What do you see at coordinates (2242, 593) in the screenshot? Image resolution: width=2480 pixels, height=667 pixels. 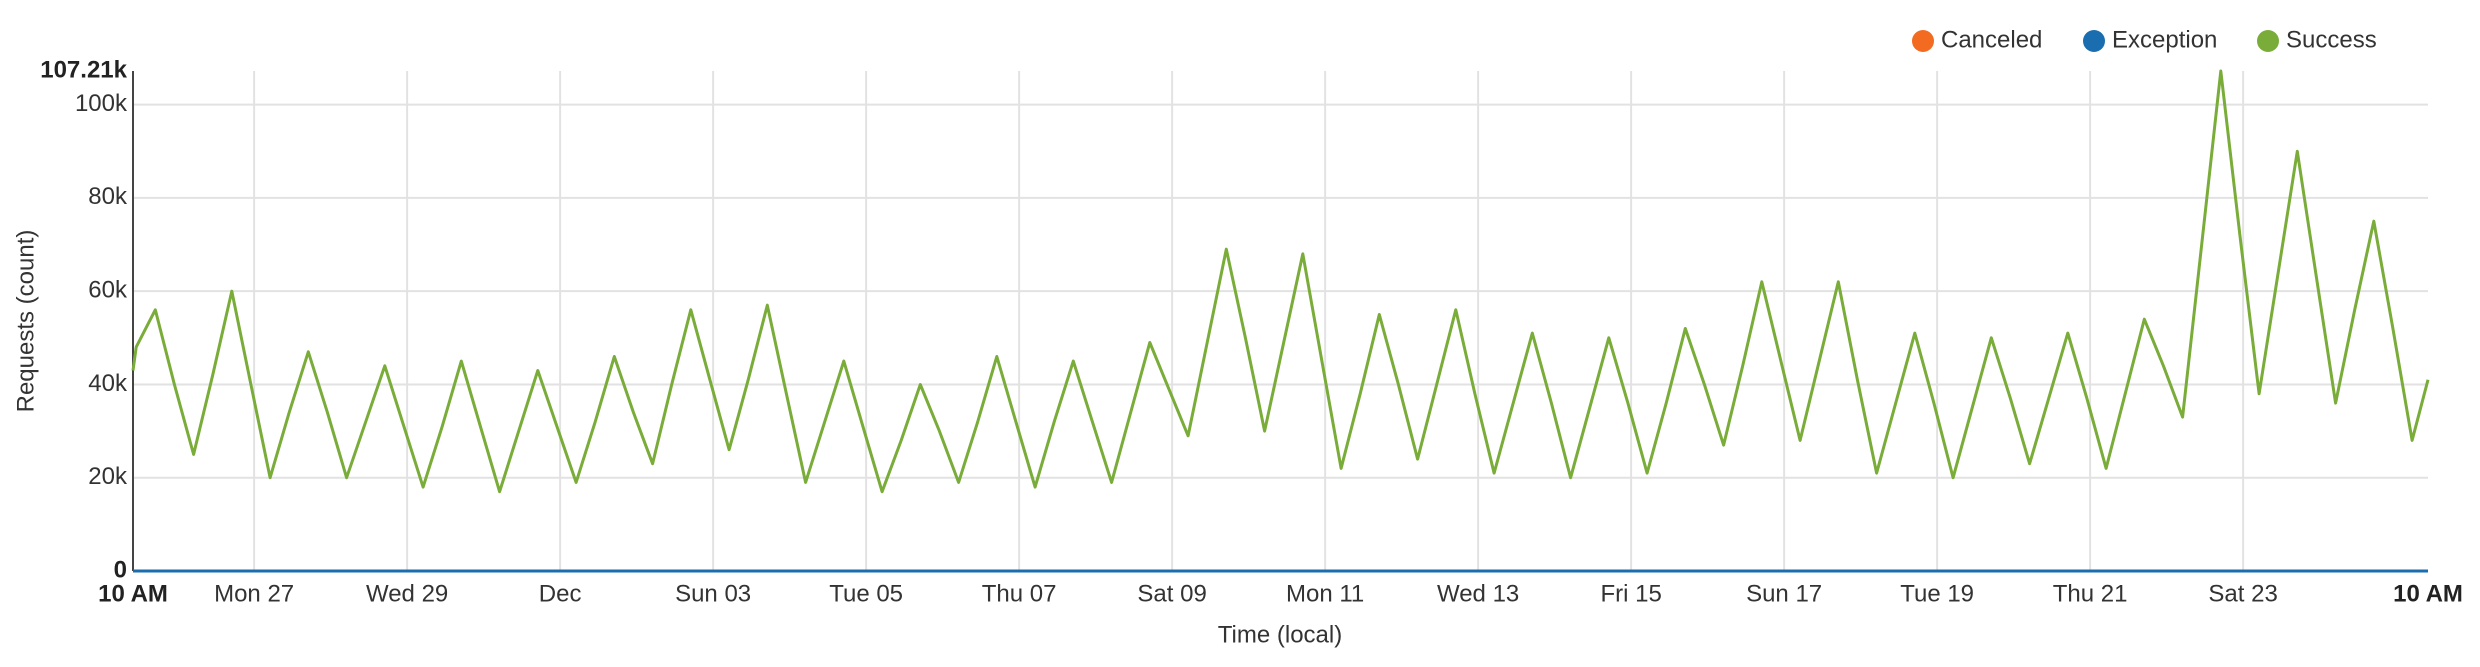 I see `x-tick-label: Sat 23` at bounding box center [2242, 593].